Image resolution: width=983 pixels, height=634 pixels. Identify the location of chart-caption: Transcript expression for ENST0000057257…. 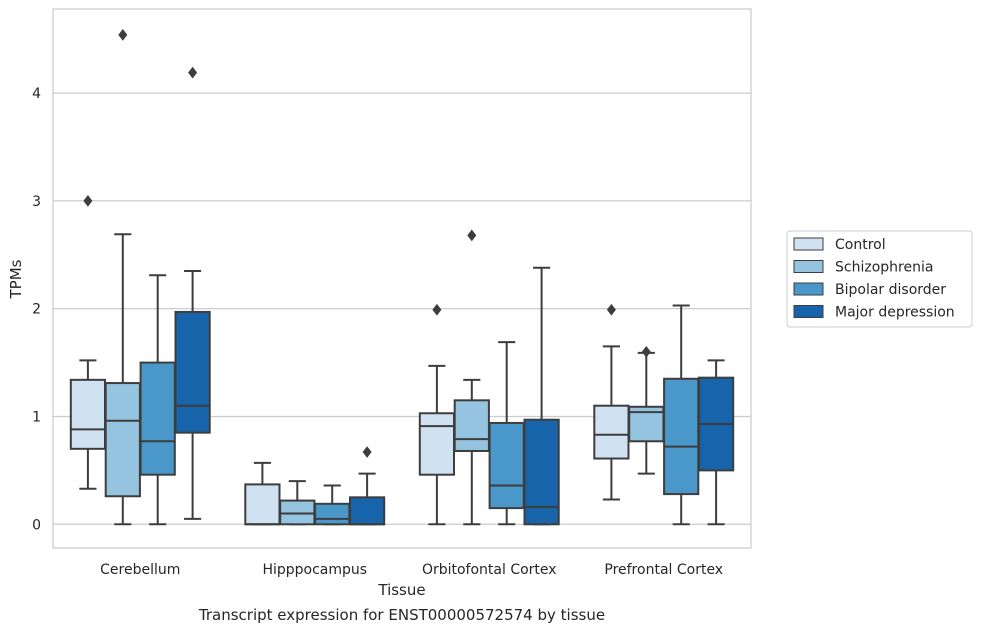
(402, 615).